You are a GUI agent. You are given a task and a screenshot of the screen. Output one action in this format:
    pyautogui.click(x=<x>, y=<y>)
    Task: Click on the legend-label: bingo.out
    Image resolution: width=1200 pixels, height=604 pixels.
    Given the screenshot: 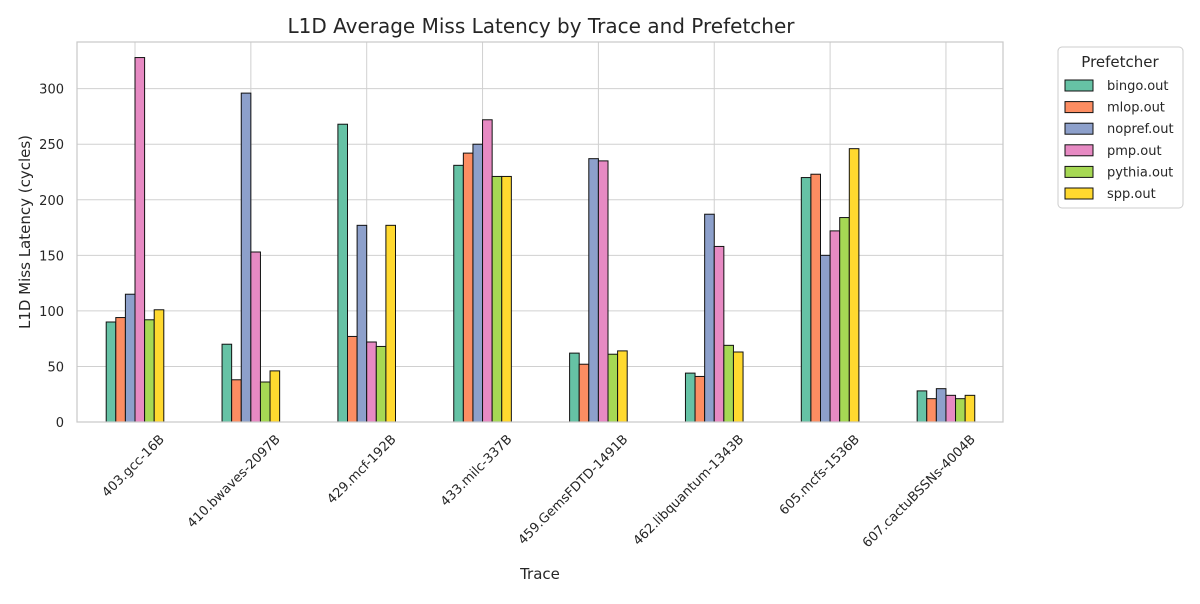 What is the action you would take?
    pyautogui.click(x=1138, y=86)
    